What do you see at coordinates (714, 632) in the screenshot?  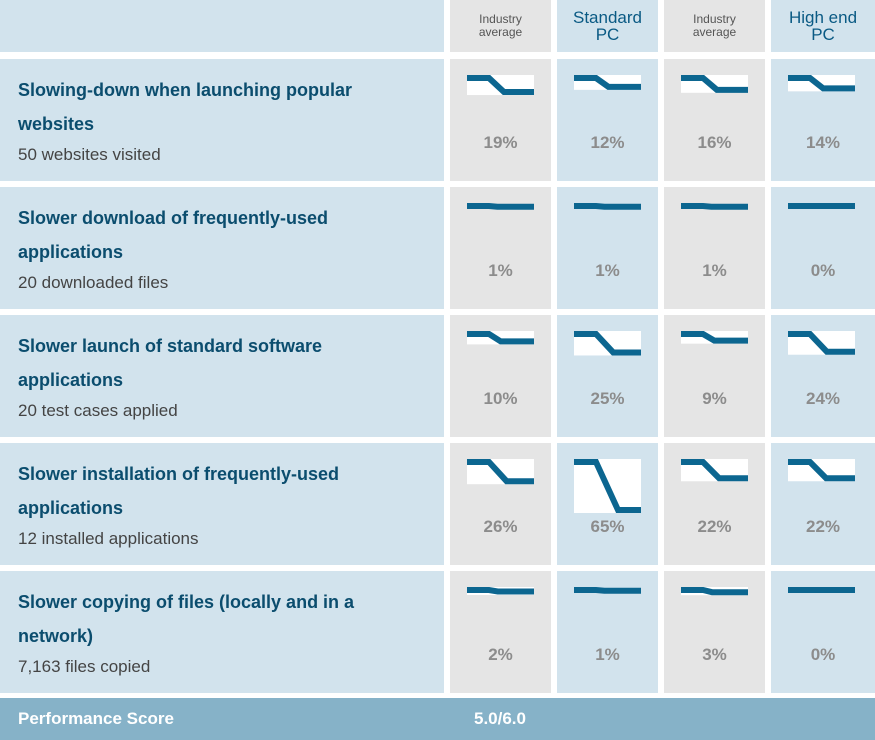 I see `metric-cell: 3%` at bounding box center [714, 632].